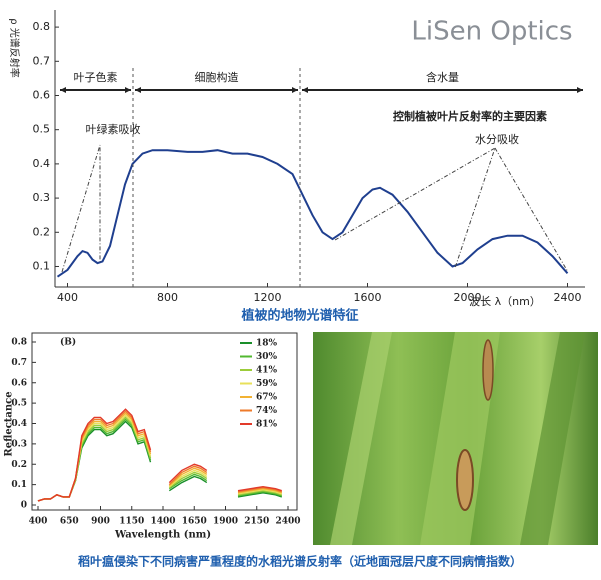 This screenshot has height=580, width=601. I want to click on legend-label: 67%, so click(267, 398).